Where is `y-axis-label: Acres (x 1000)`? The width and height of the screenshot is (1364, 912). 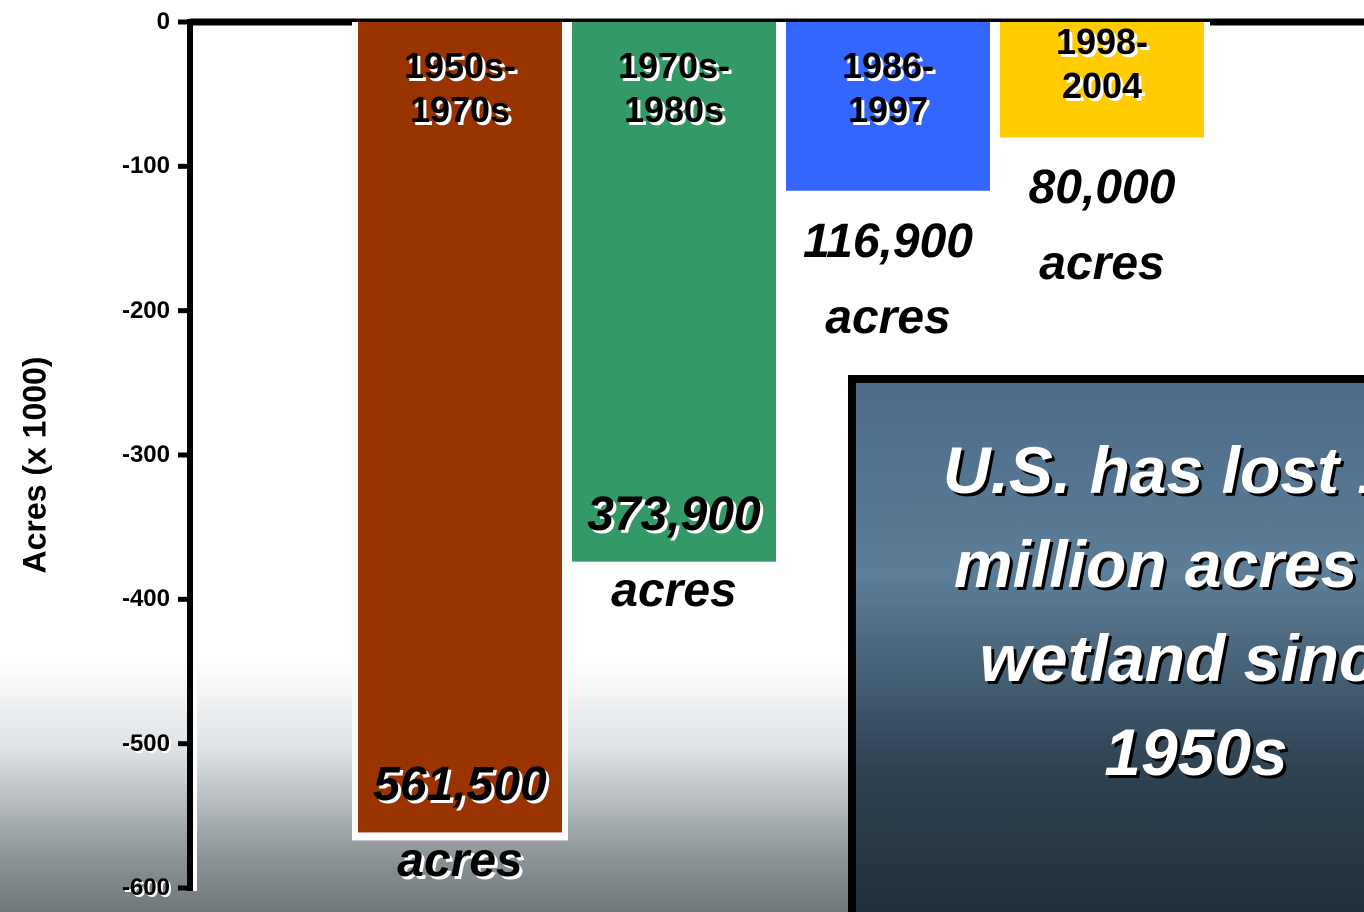
y-axis-label: Acres (x 1000) is located at coordinates (34, 465).